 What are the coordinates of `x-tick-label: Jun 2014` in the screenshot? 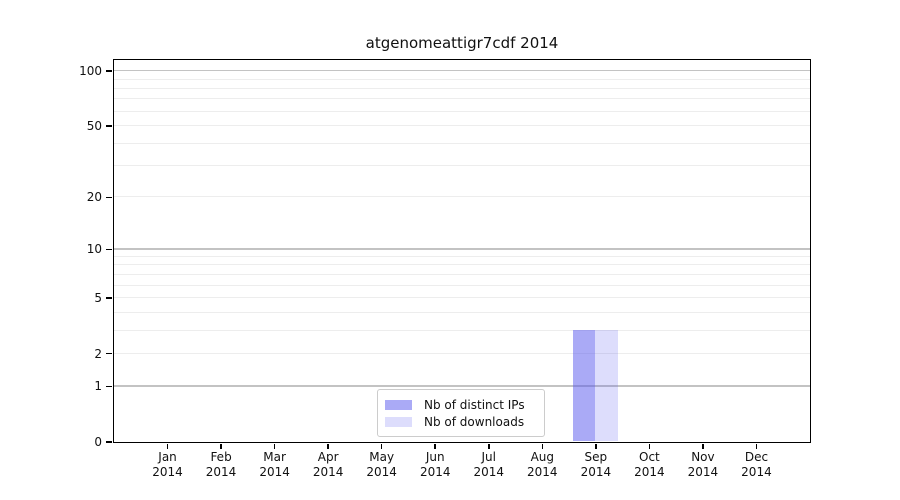 It's located at (435, 464).